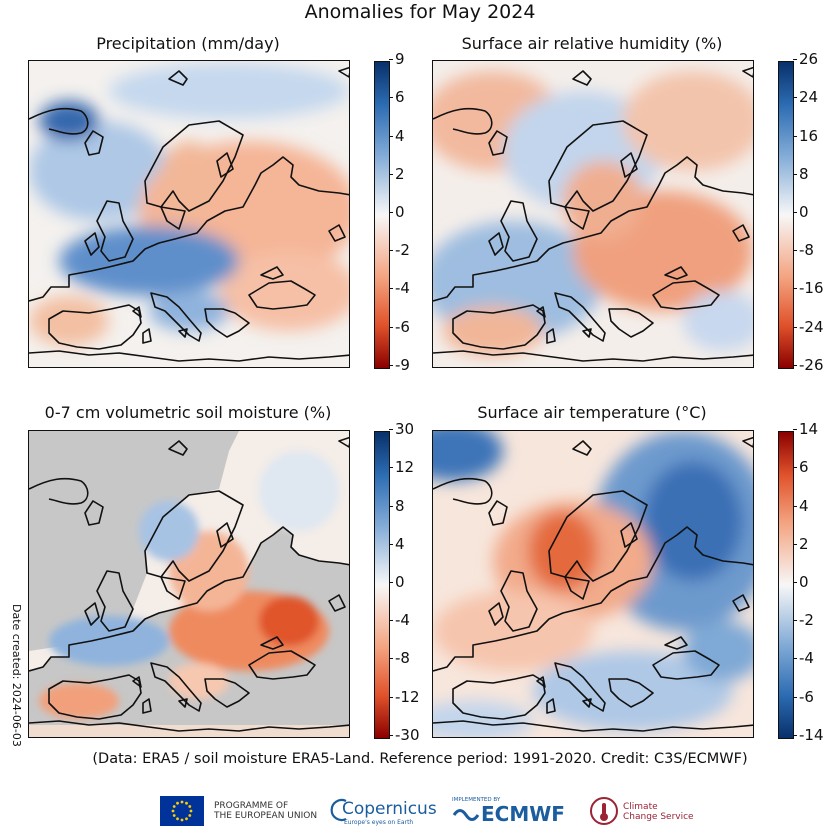 Image resolution: width=840 pixels, height=840 pixels. What do you see at coordinates (404, 735) in the screenshot?
I see `colorbar-tick: -30` at bounding box center [404, 735].